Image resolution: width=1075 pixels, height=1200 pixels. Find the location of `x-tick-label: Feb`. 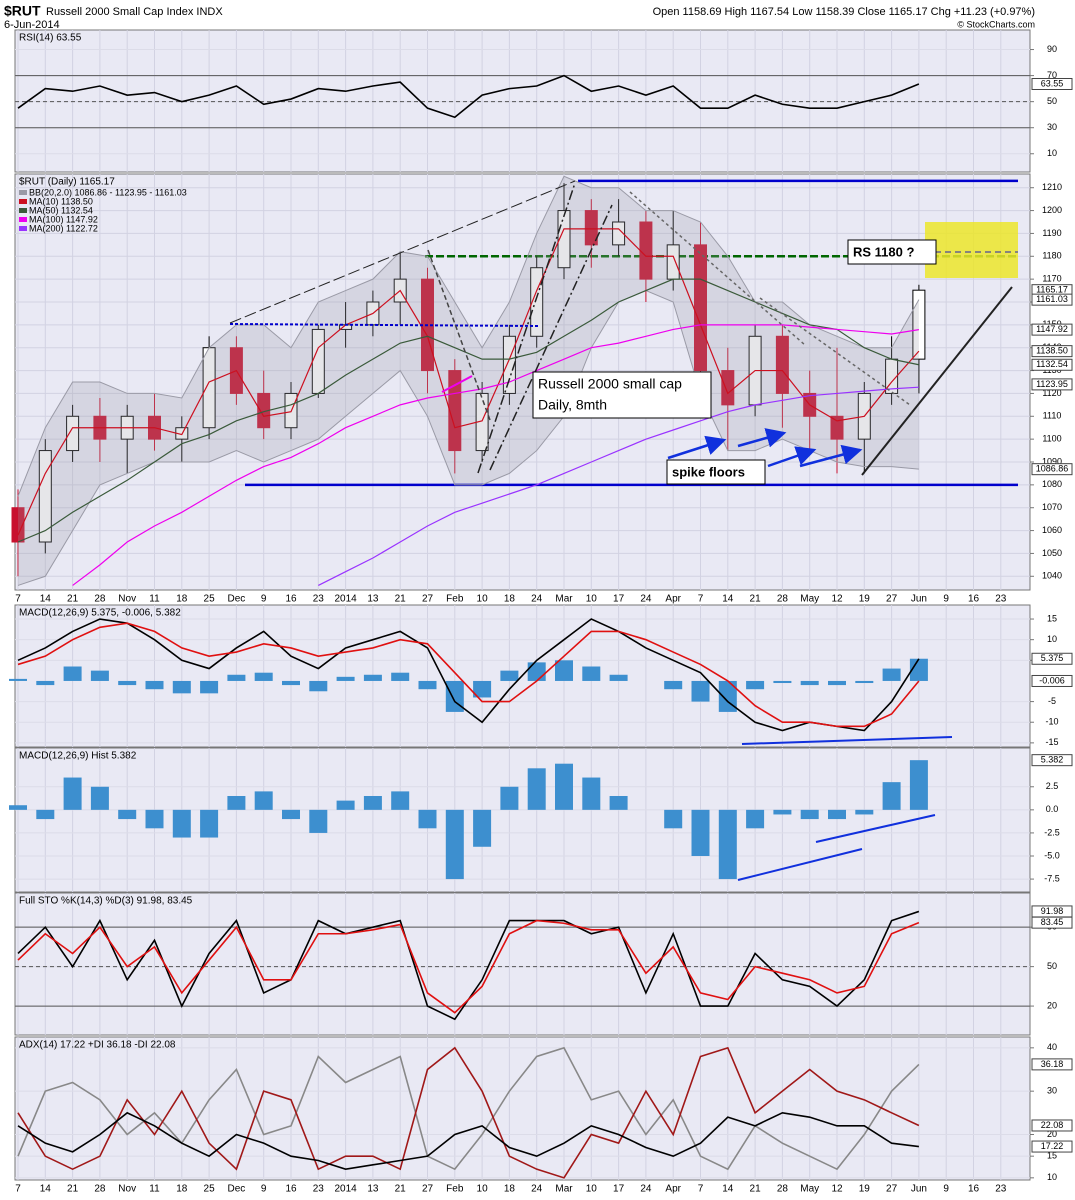

x-tick-label: Feb is located at coordinates (455, 1189).